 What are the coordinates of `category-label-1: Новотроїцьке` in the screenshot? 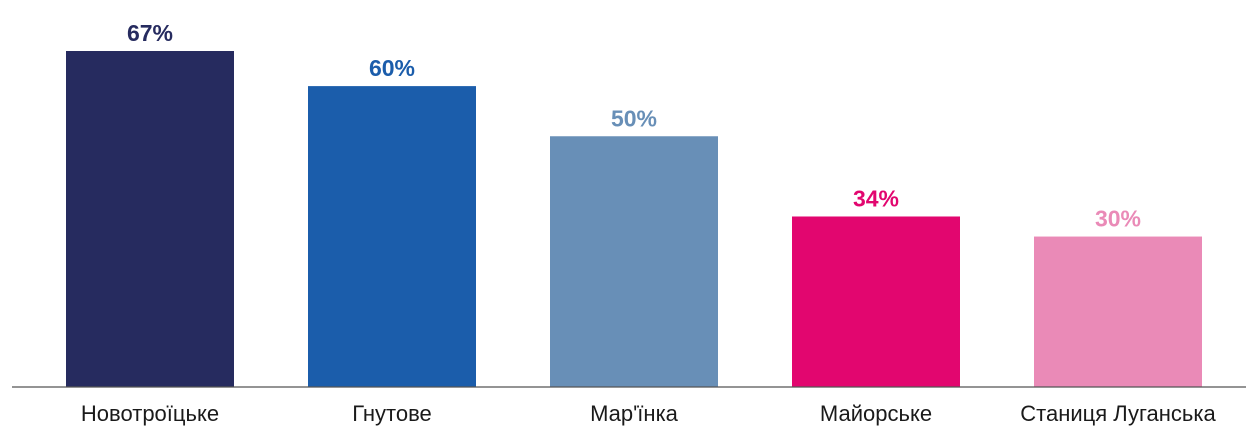 It's located at (150, 413).